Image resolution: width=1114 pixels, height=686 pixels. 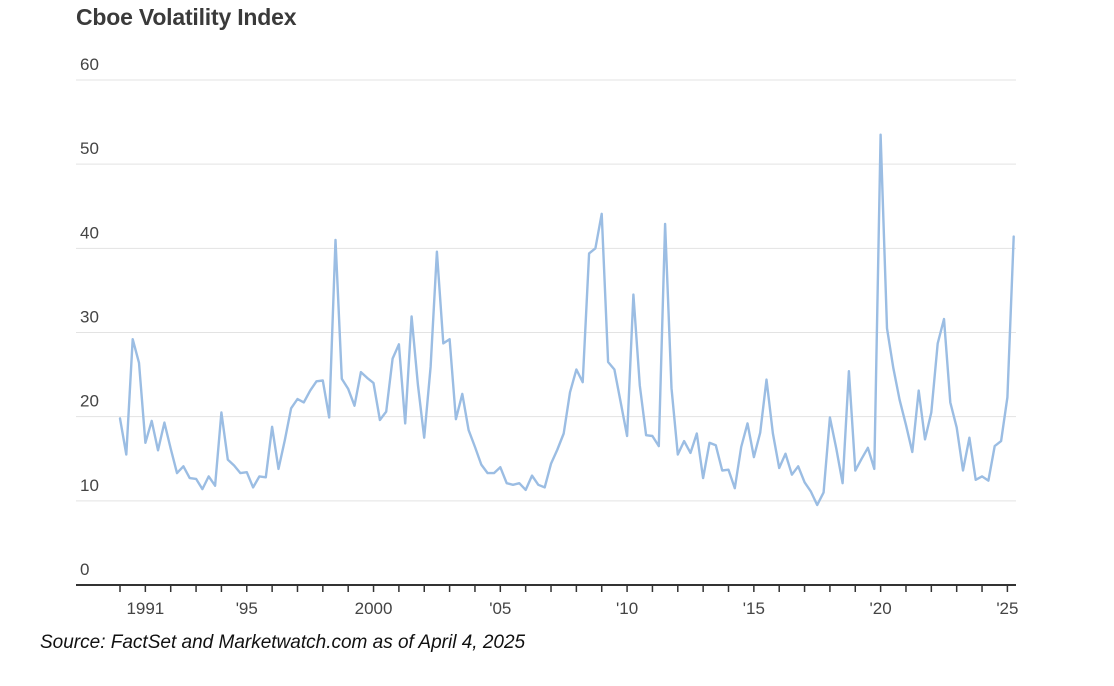 I want to click on y-tick-label: 20, so click(x=89, y=401).